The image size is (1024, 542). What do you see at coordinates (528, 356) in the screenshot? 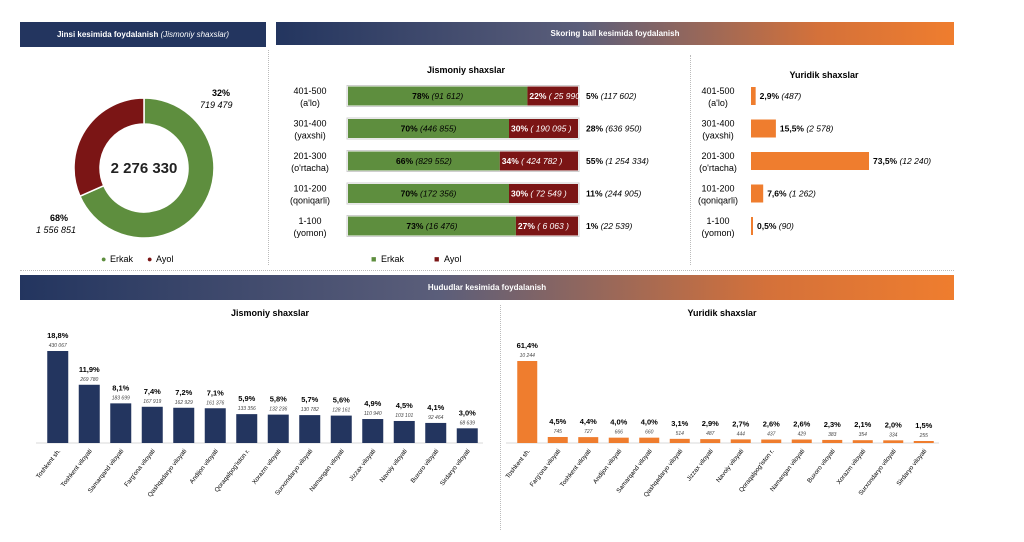
I see `region-legal-count-label: 10 244` at bounding box center [528, 356].